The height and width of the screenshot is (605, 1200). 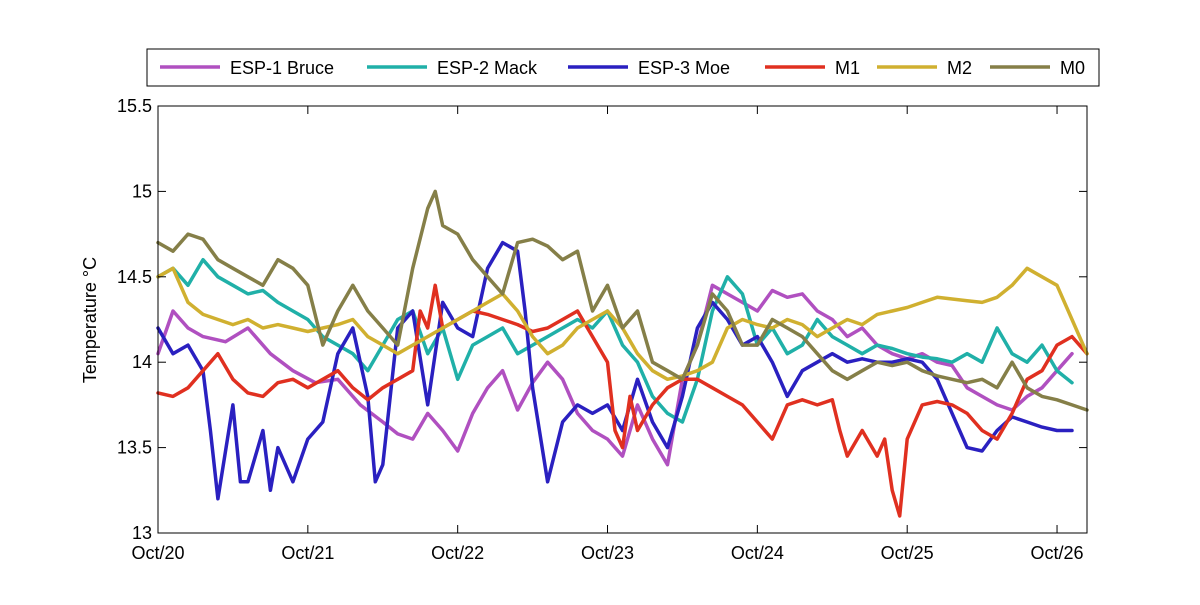 I want to click on x-tick-label: Oct/23, so click(x=607, y=553).